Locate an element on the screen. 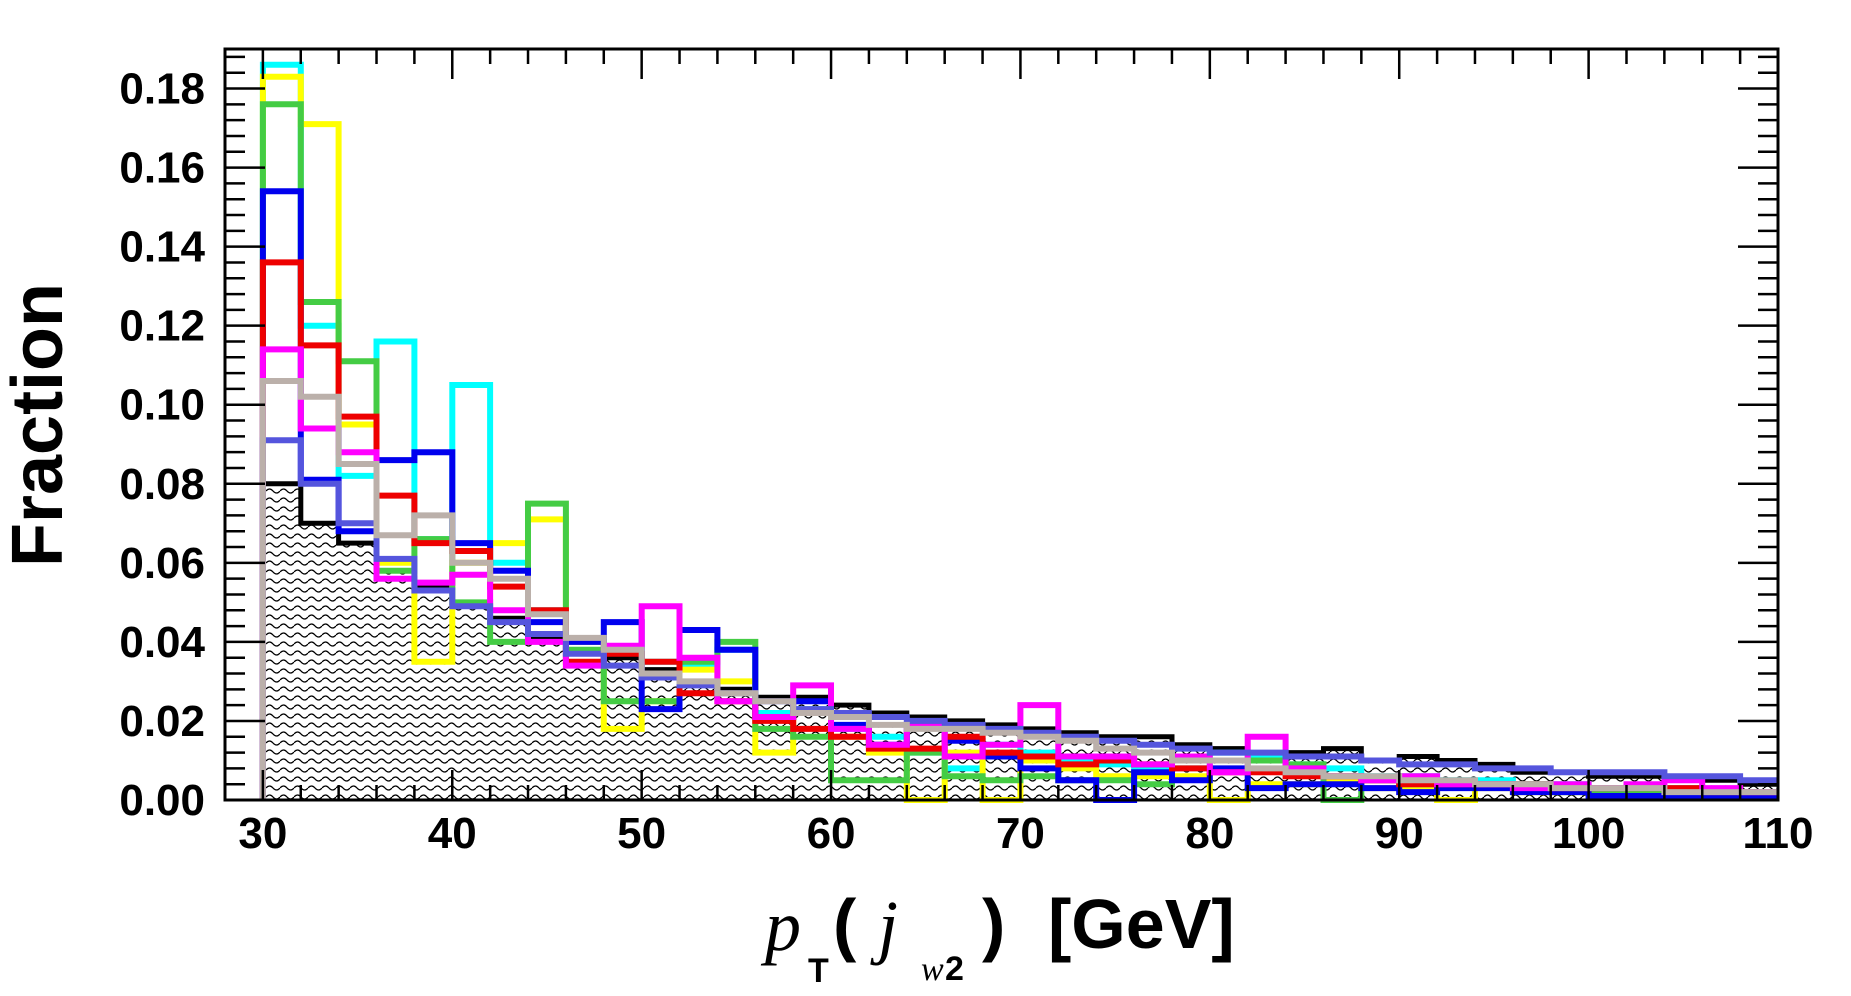 The width and height of the screenshot is (1851, 996). x-tick-label: 90 is located at coordinates (1399, 833).